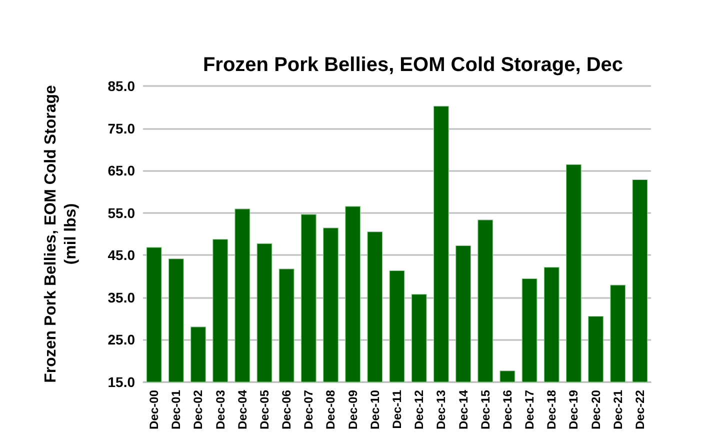 Image resolution: width=714 pixels, height=446 pixels. What do you see at coordinates (331, 410) in the screenshot?
I see `x-tick-label: Dec-08` at bounding box center [331, 410].